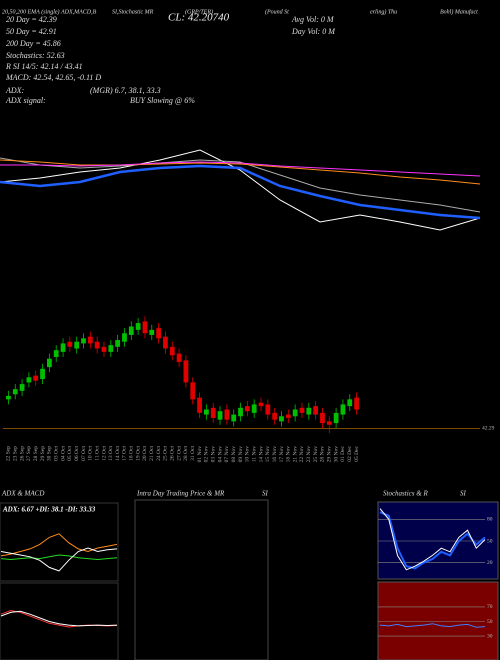 This screenshot has width=500, height=660. I want to click on x-tick-label: 25 Nov, so click(316, 454).